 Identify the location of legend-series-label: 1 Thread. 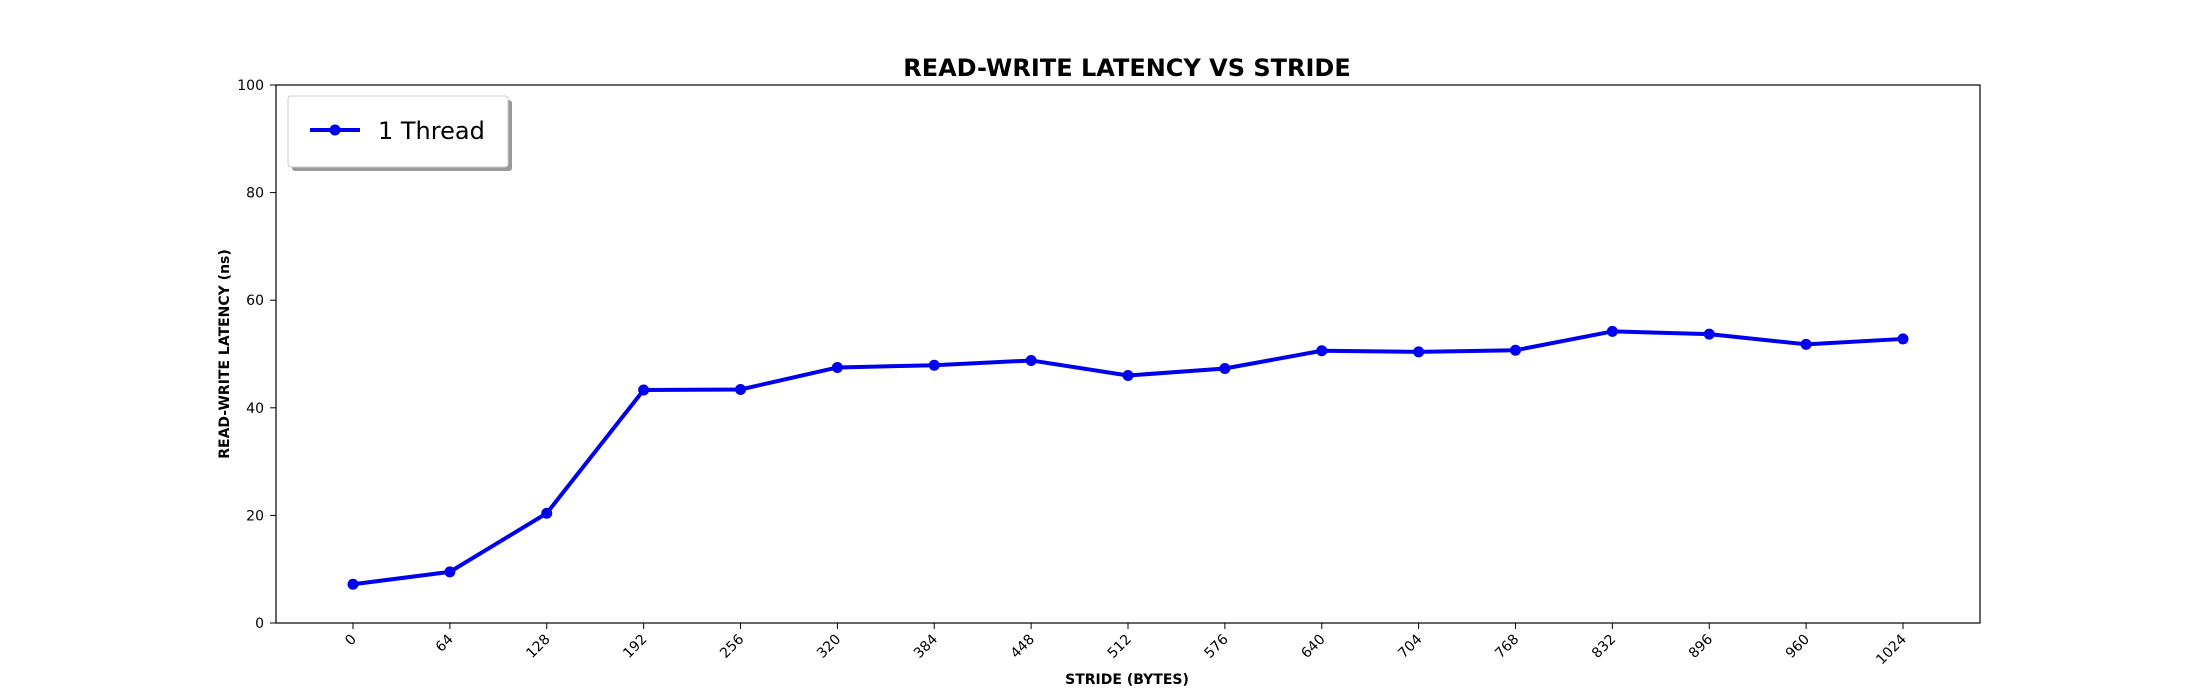
(431, 131).